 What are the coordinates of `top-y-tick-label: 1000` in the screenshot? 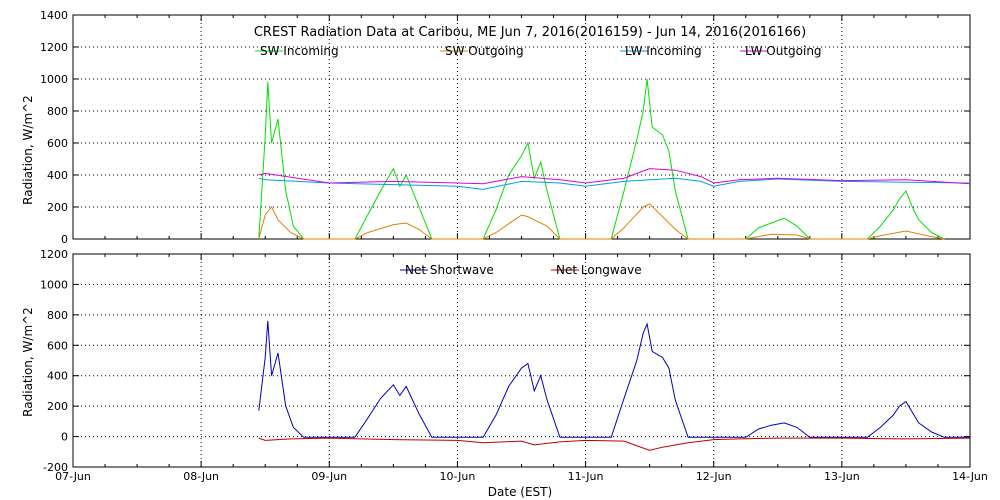 It's located at (54, 79).